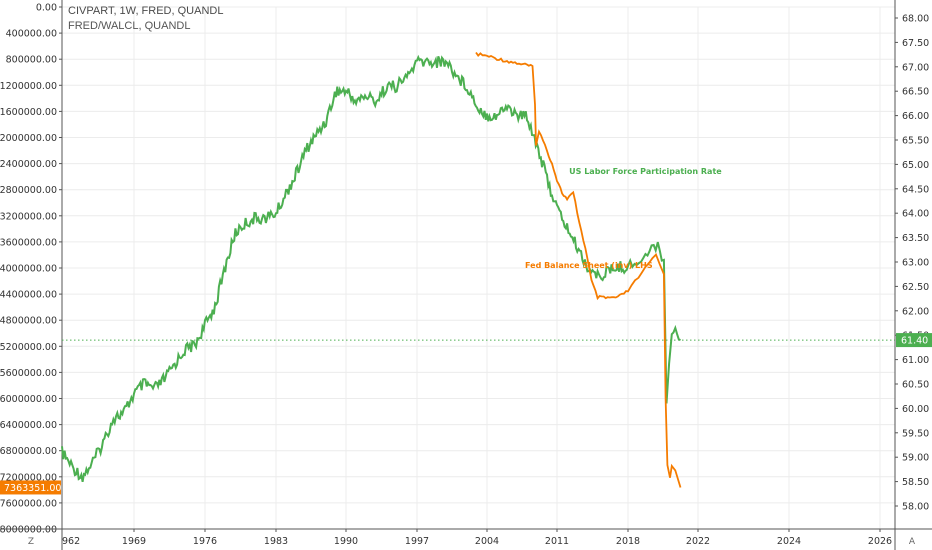 The height and width of the screenshot is (550, 932). I want to click on left-tick-label: 7600000.00, so click(28, 503).